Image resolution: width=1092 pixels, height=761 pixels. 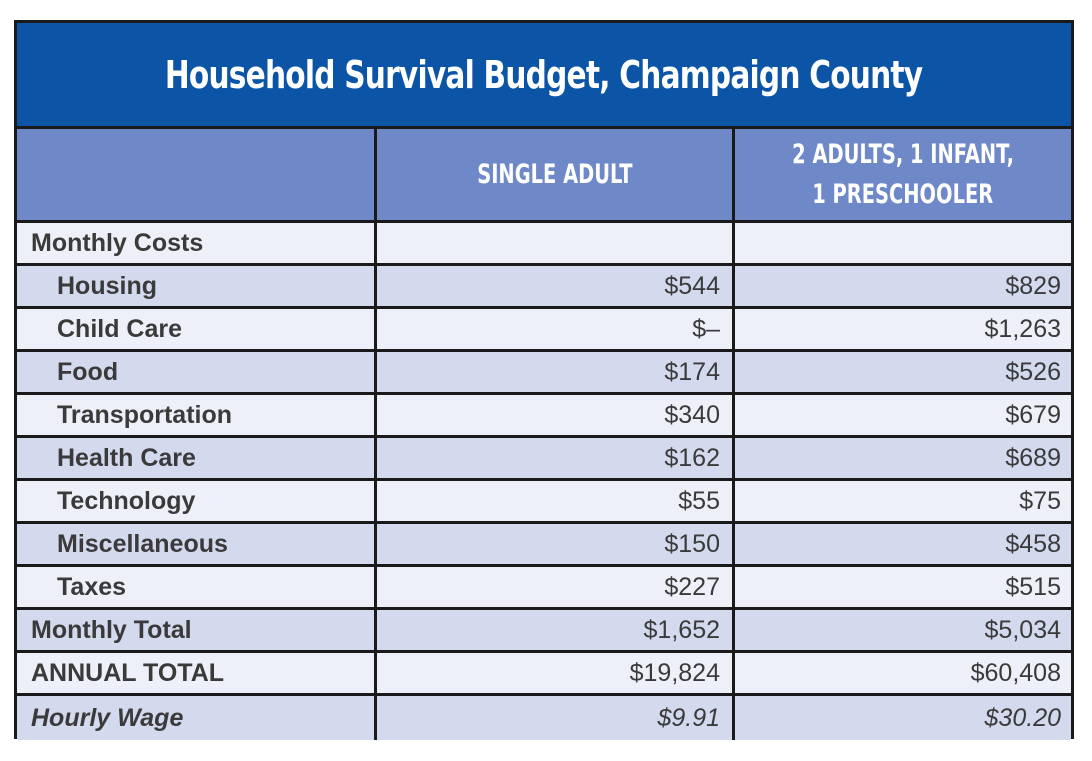 I want to click on header-family: 2 ADULTS, 1 INFANT, 1 PRESCHOOLER, so click(x=901, y=174).